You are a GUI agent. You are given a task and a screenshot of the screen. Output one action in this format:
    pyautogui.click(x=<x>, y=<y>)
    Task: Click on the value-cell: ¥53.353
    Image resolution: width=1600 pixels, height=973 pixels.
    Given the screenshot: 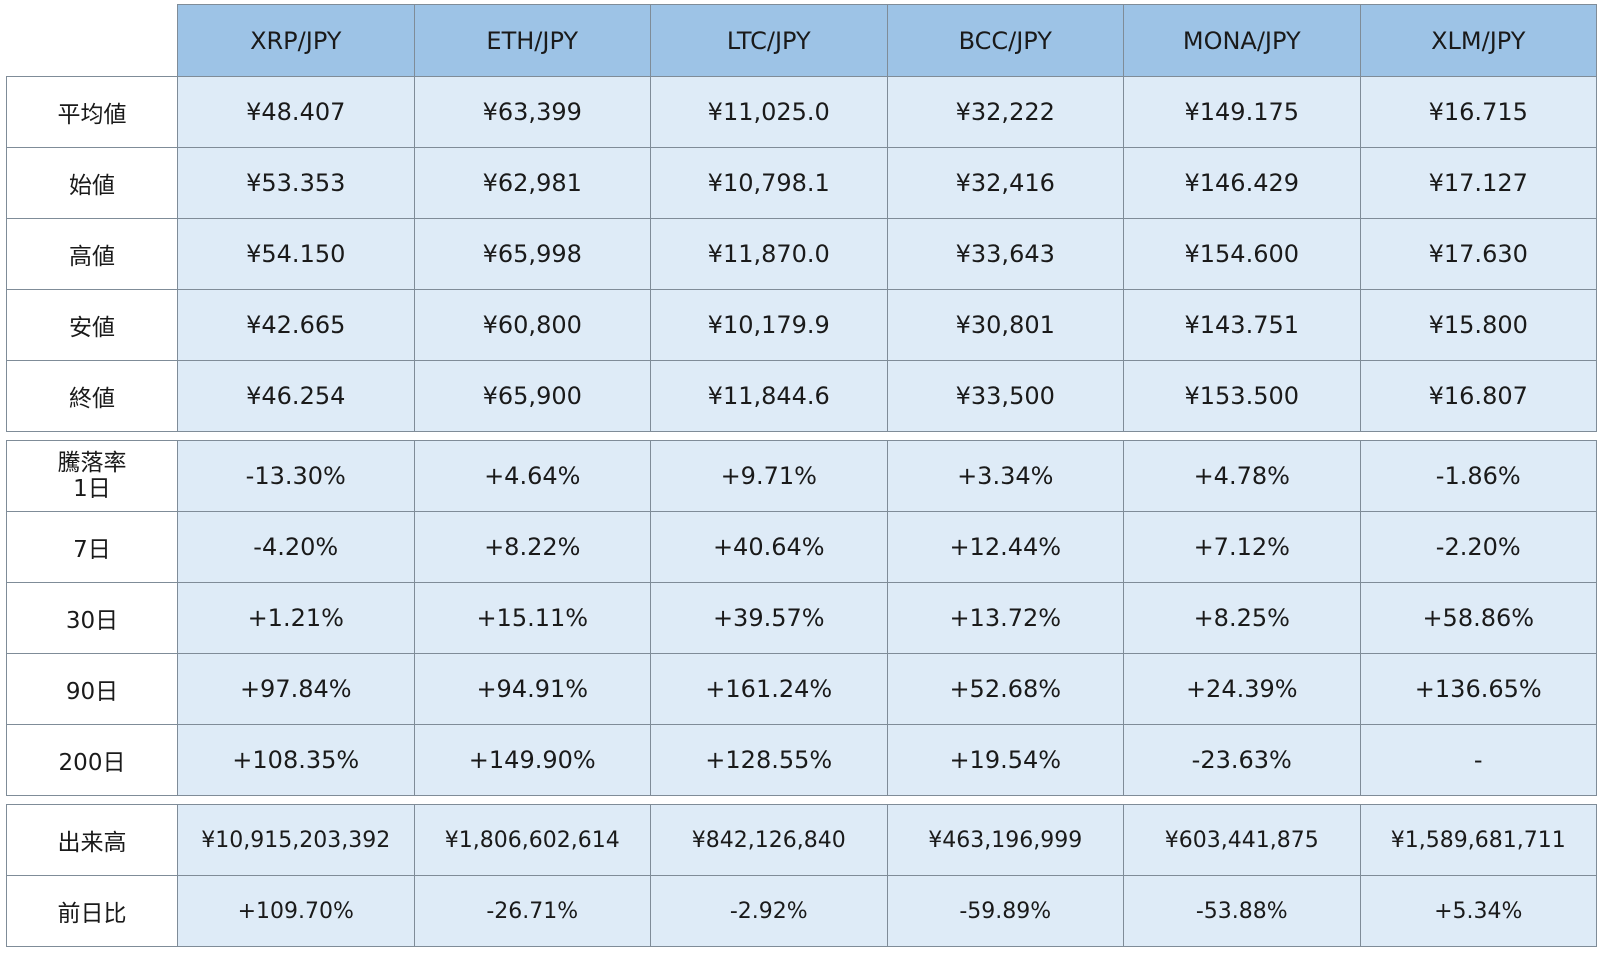 What is the action you would take?
    pyautogui.click(x=296, y=183)
    